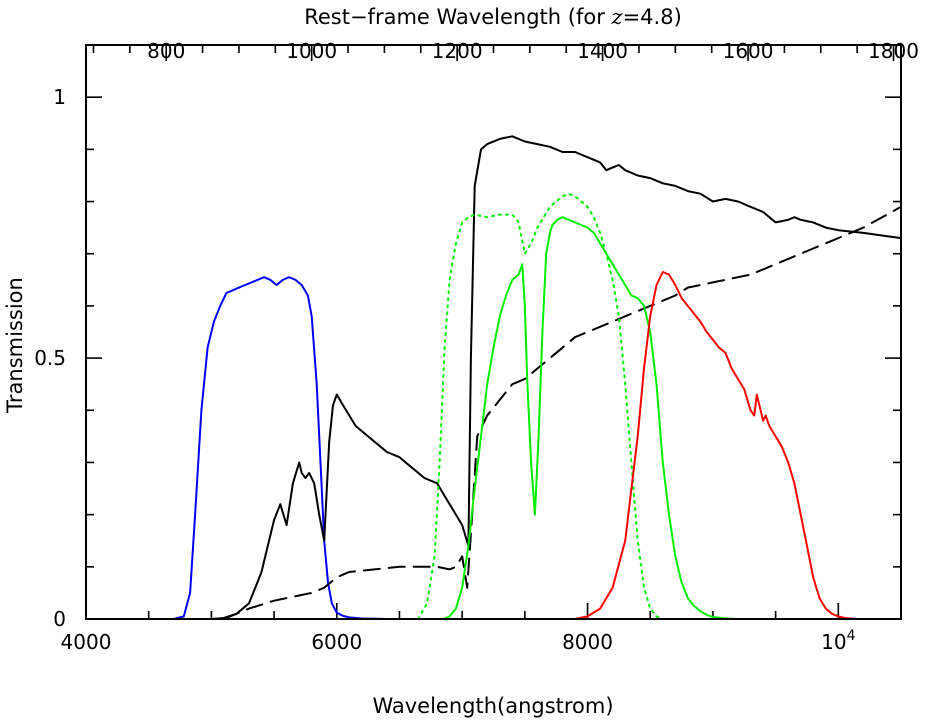 The image size is (926, 720). I want to click on y-tick-label: 1, so click(59, 97).